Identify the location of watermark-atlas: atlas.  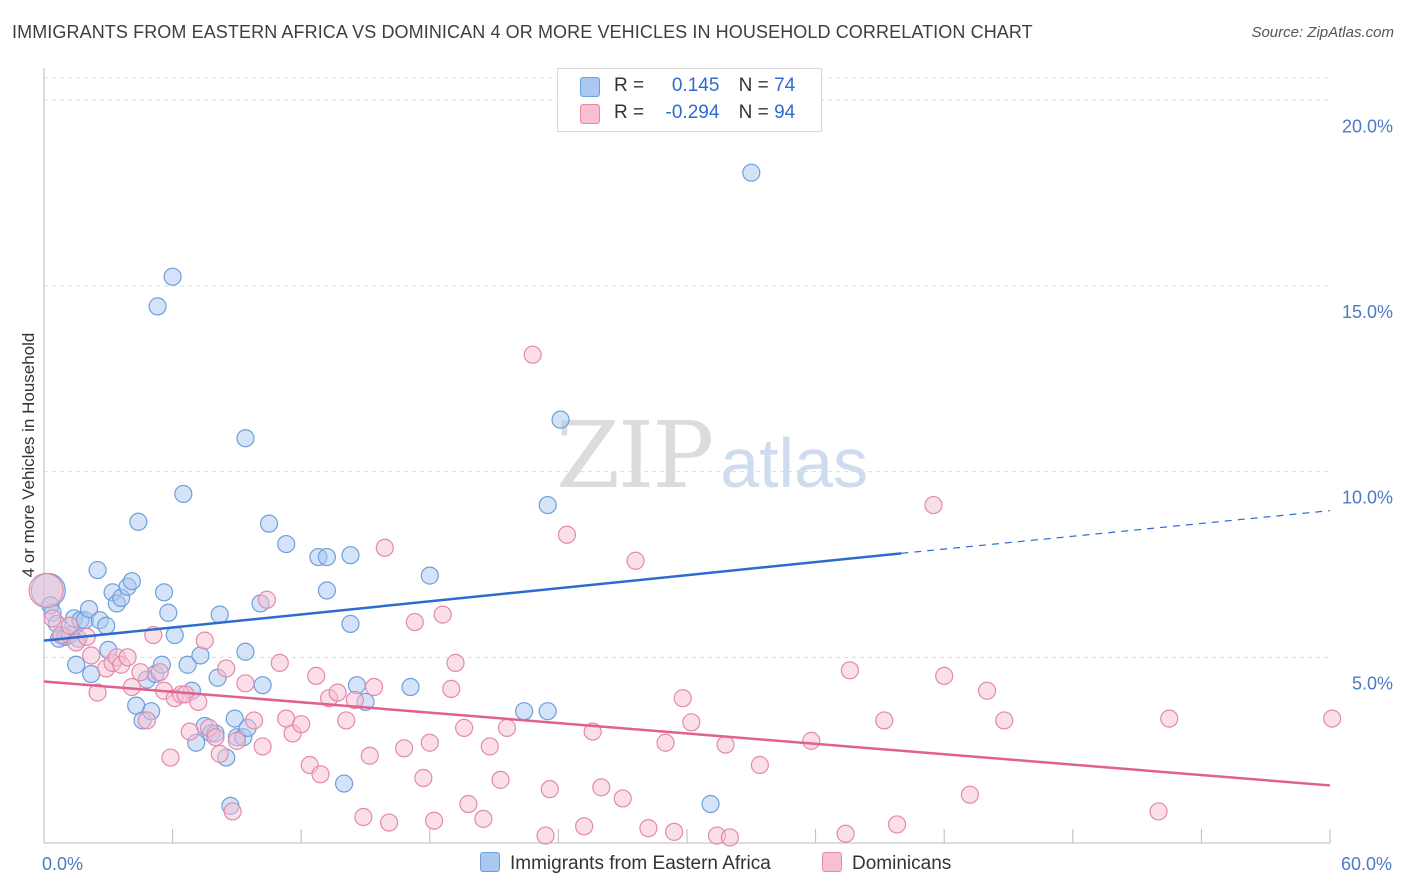
(794, 463).